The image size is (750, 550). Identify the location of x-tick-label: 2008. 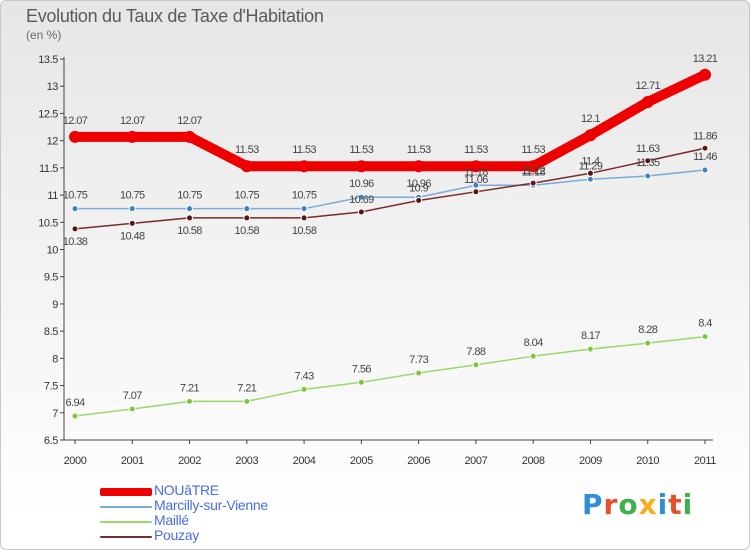
(533, 461).